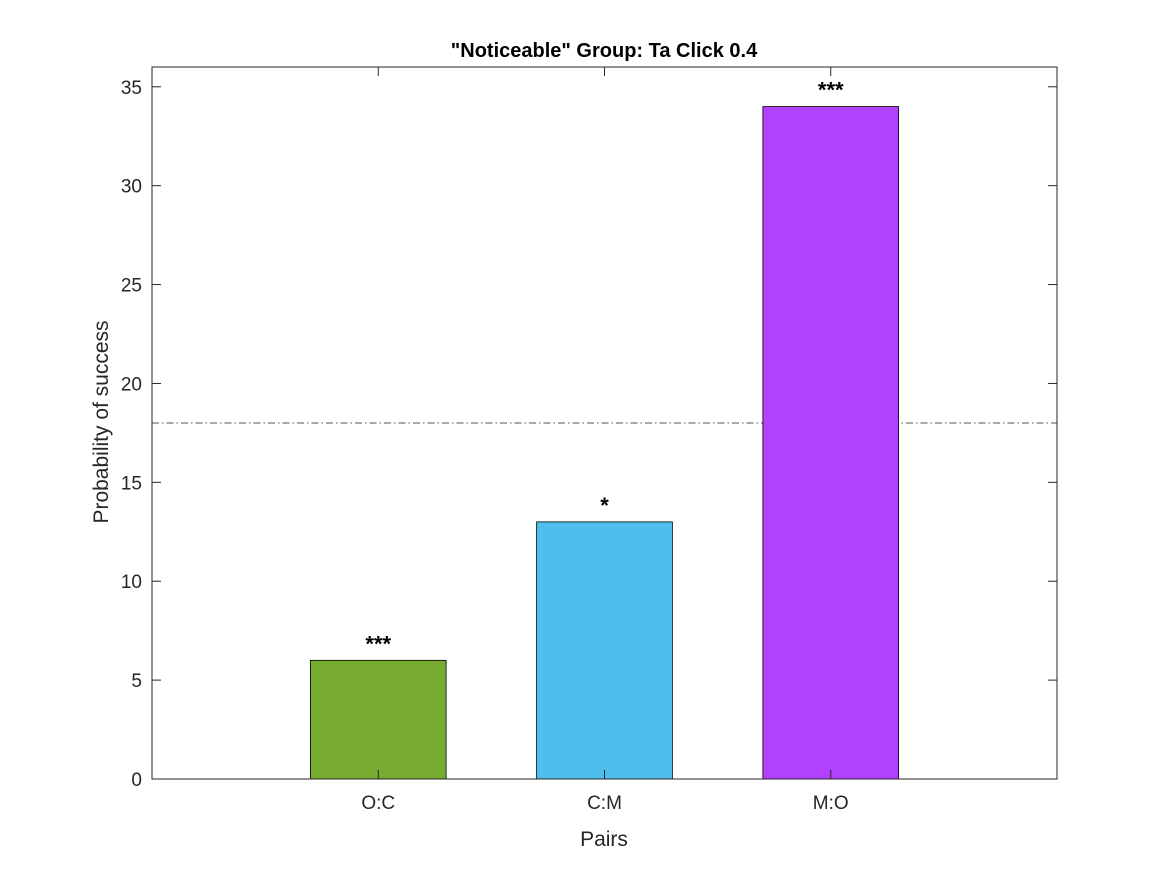 This screenshot has height=875, width=1167. What do you see at coordinates (131, 384) in the screenshot?
I see `y-tick-label: 20` at bounding box center [131, 384].